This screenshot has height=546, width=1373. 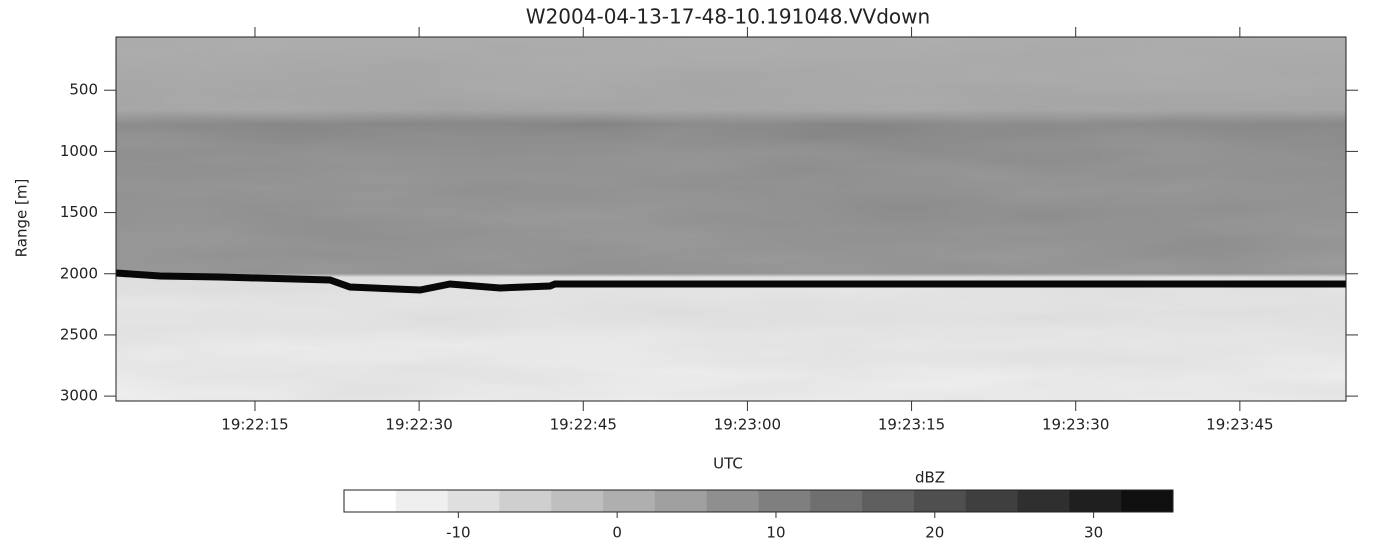 I want to click on colorbar-label: dBZ, so click(x=930, y=478).